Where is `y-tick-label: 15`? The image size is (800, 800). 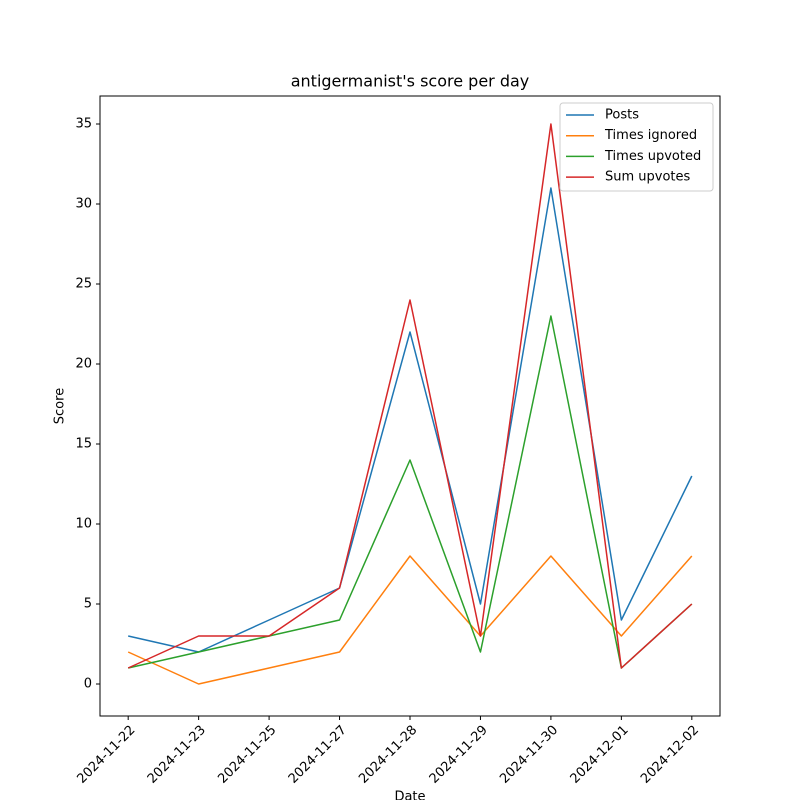
y-tick-label: 15 is located at coordinates (83, 444).